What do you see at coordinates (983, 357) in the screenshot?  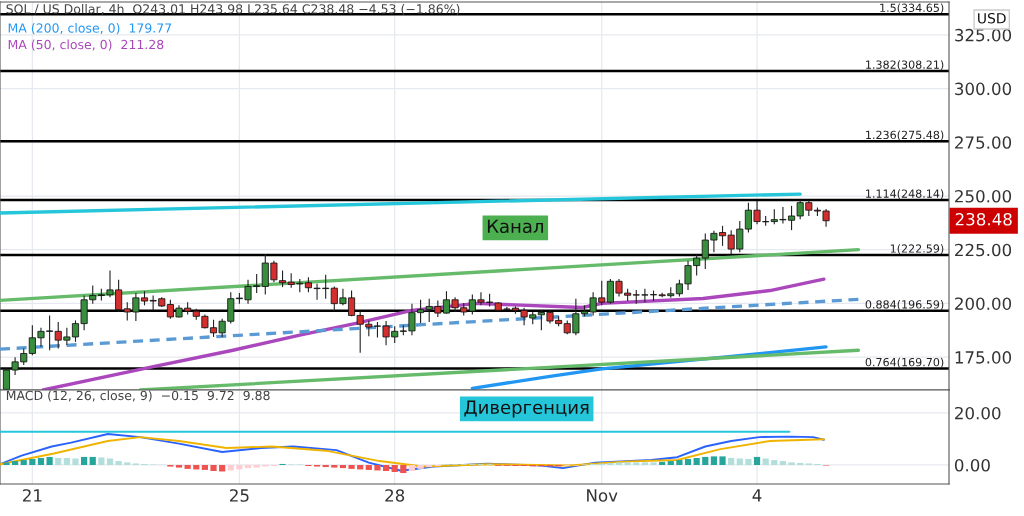 I see `y-tick-label: 175.00` at bounding box center [983, 357].